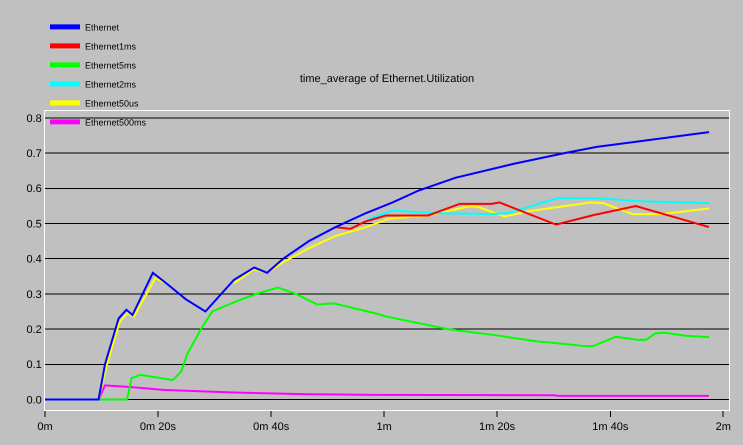 This screenshot has width=743, height=445. Describe the element at coordinates (497, 427) in the screenshot. I see `x-tick-label: 1m 20s` at that location.